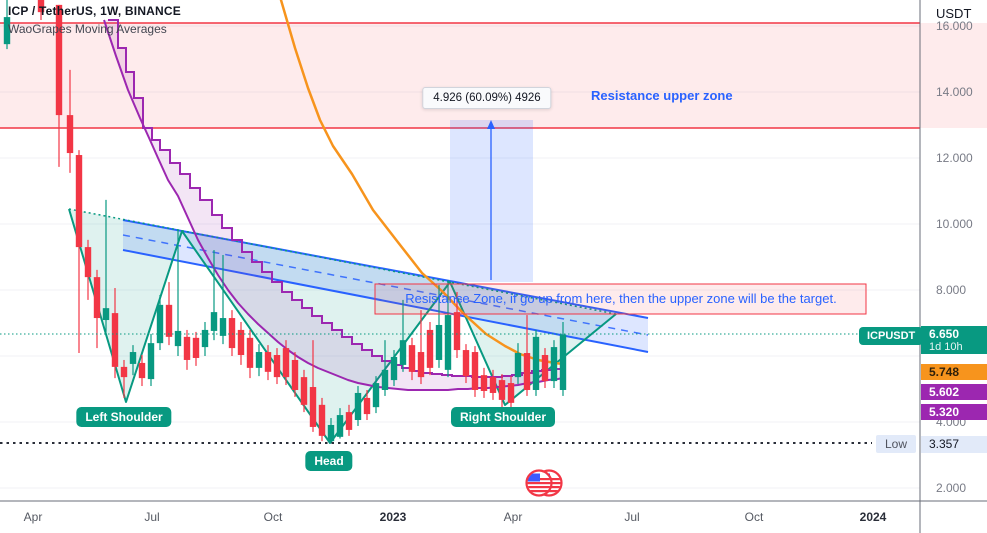 The height and width of the screenshot is (533, 987). What do you see at coordinates (954, 224) in the screenshot?
I see `price-tick-label: 10.000` at bounding box center [954, 224].